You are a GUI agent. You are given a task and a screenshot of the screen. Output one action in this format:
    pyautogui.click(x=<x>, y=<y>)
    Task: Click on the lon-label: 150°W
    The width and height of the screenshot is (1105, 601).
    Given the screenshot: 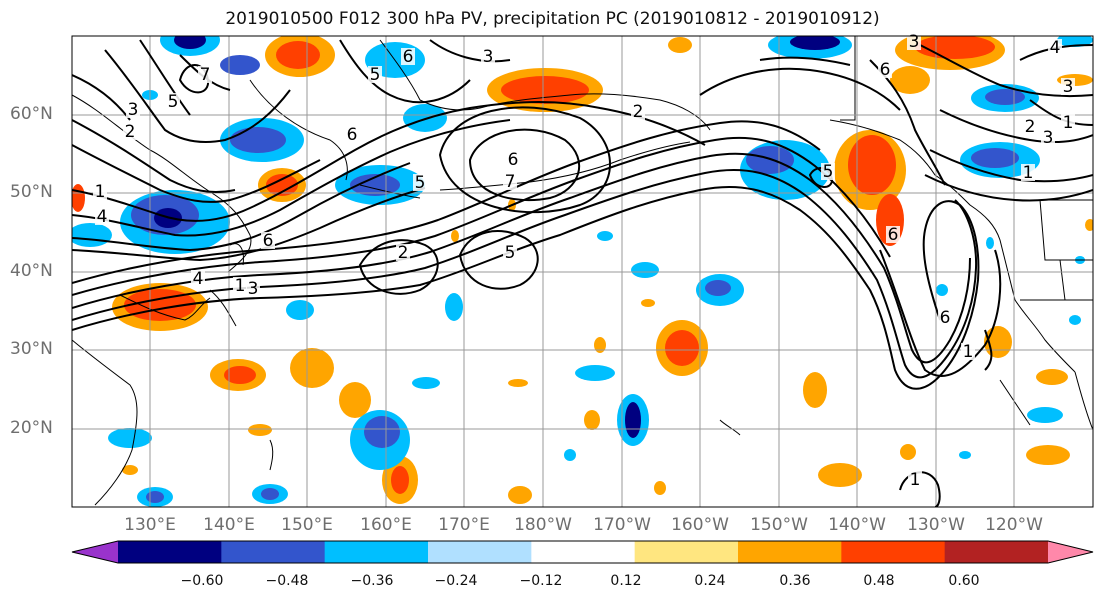 What is the action you would take?
    pyautogui.click(x=779, y=525)
    